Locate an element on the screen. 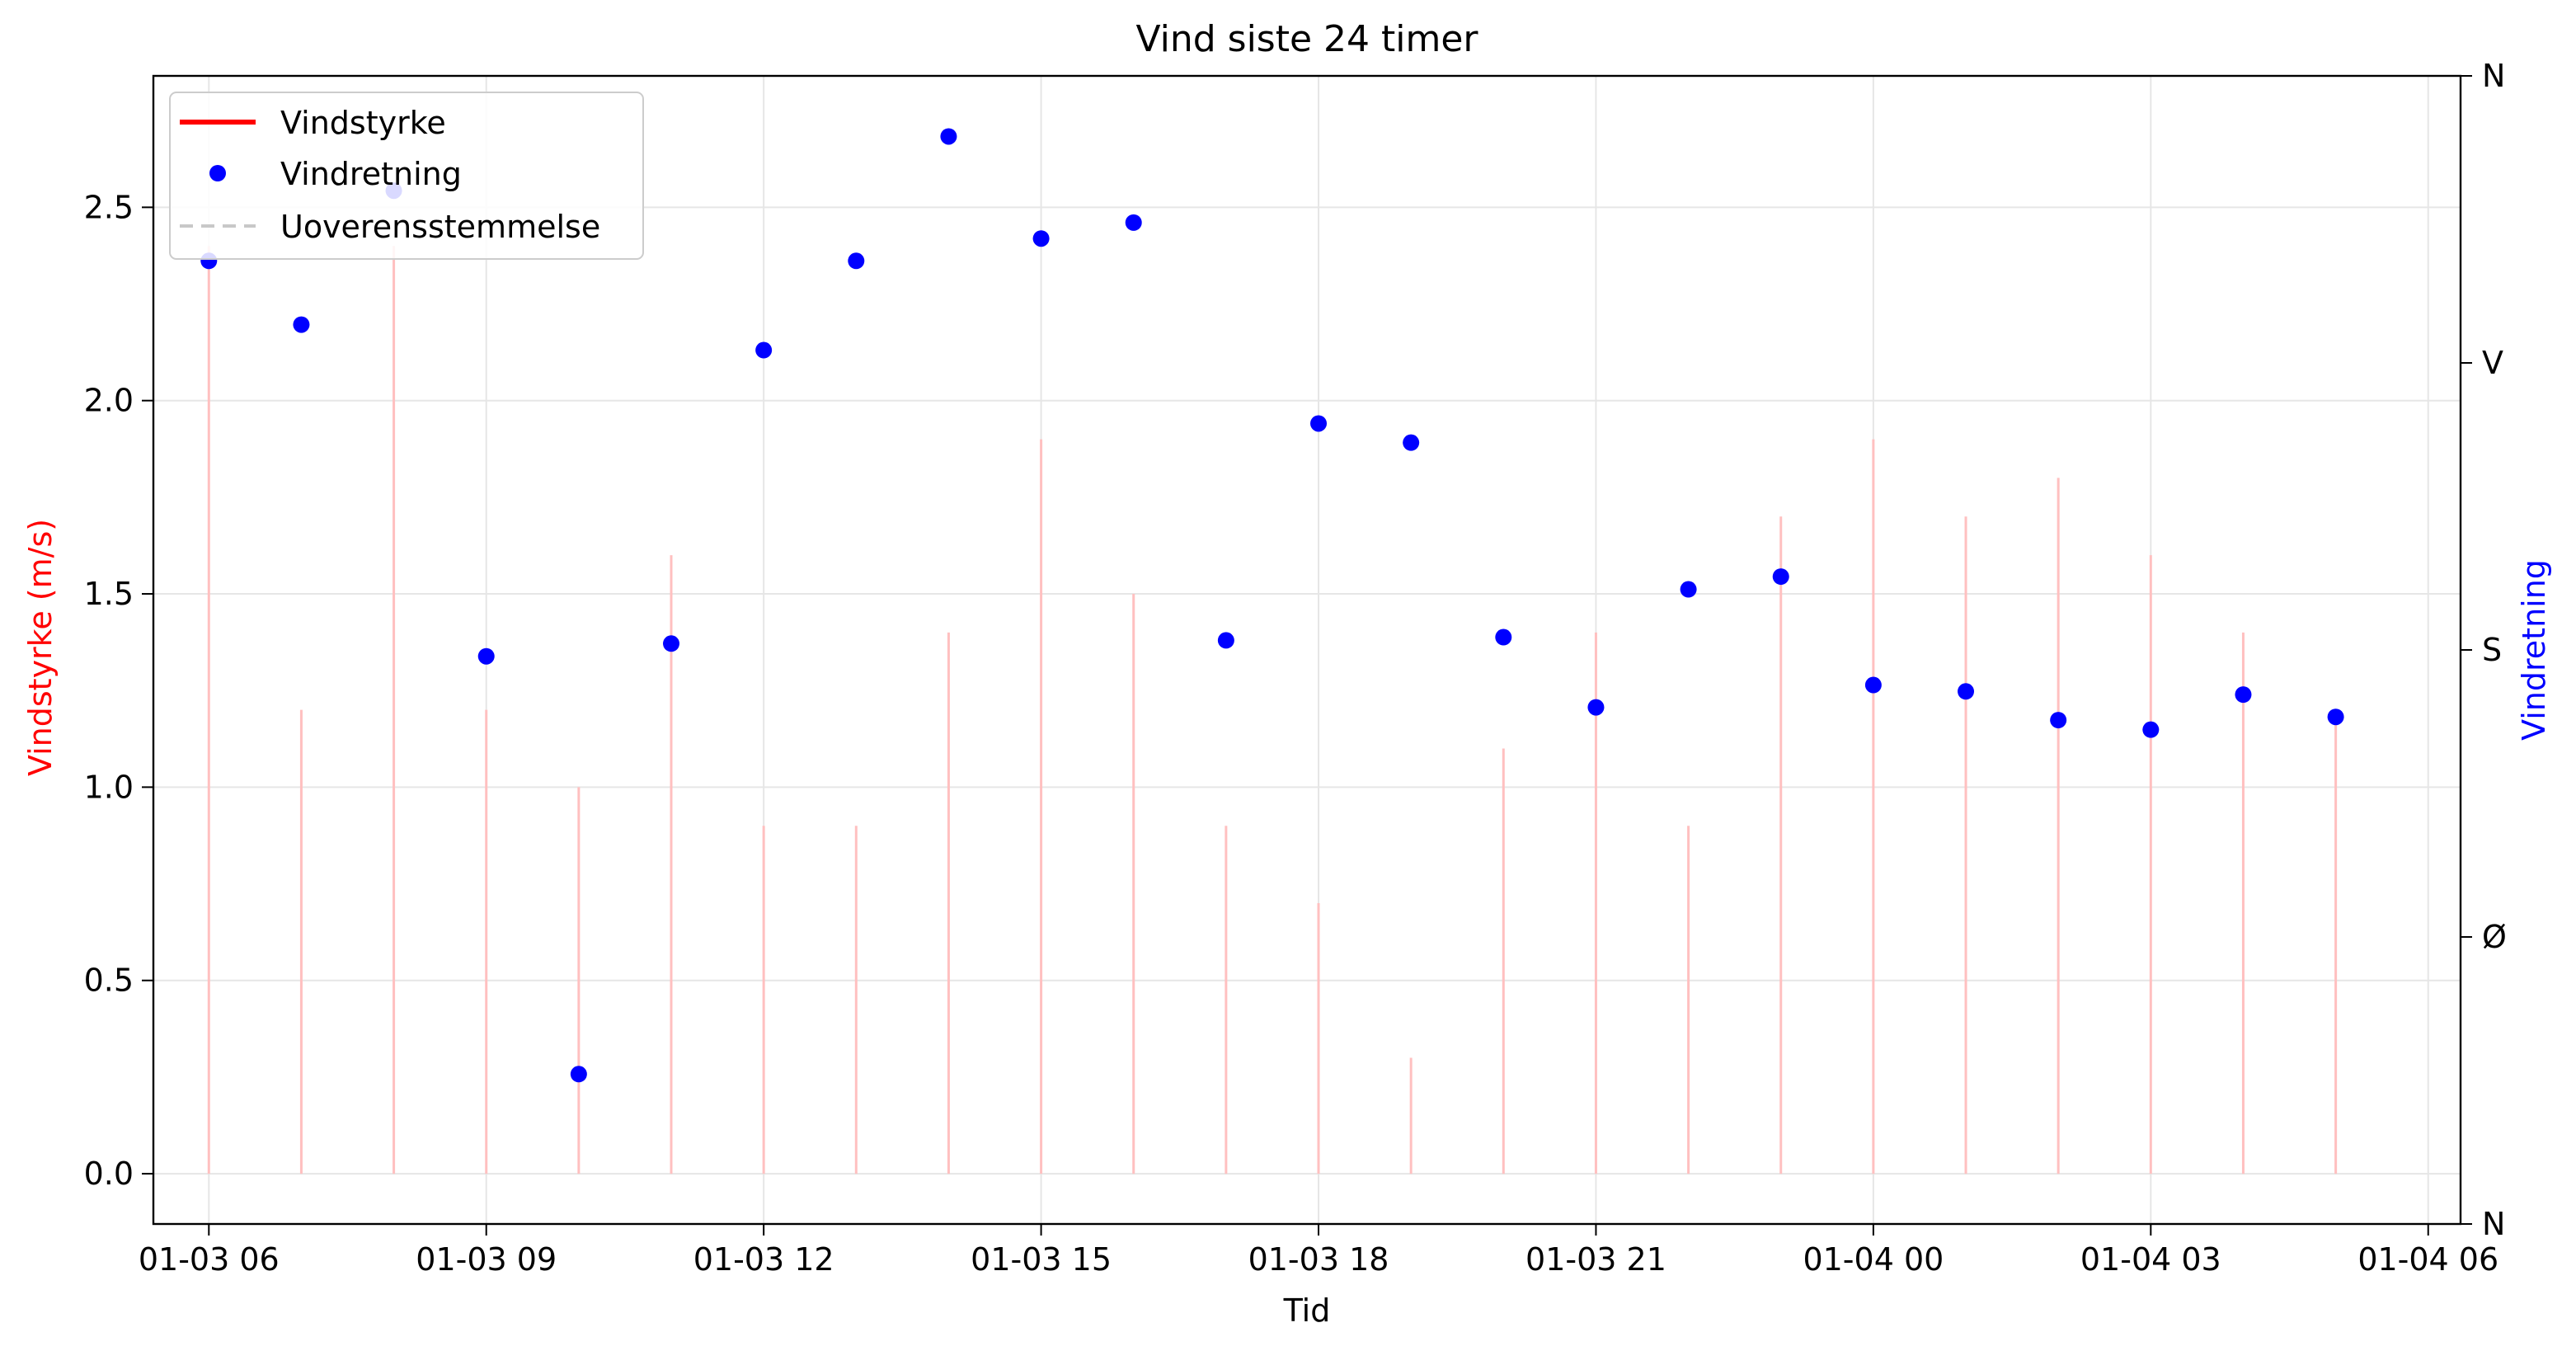  left-y-tick-label: 1.5 is located at coordinates (109, 594).